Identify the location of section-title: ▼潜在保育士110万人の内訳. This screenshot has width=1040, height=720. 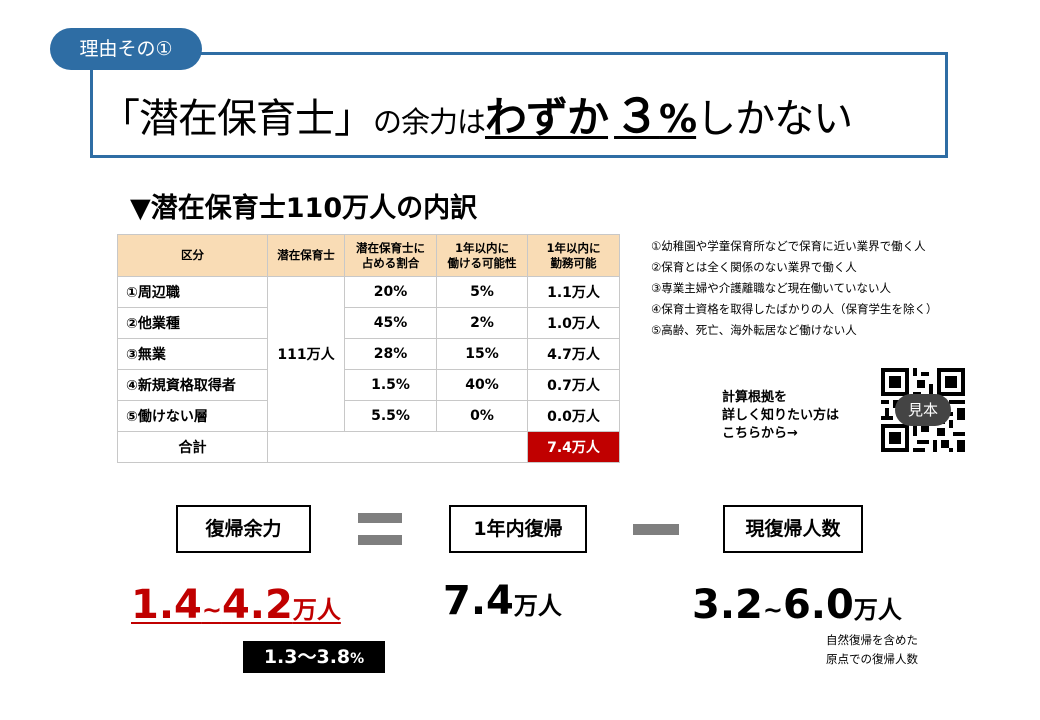
(304, 208).